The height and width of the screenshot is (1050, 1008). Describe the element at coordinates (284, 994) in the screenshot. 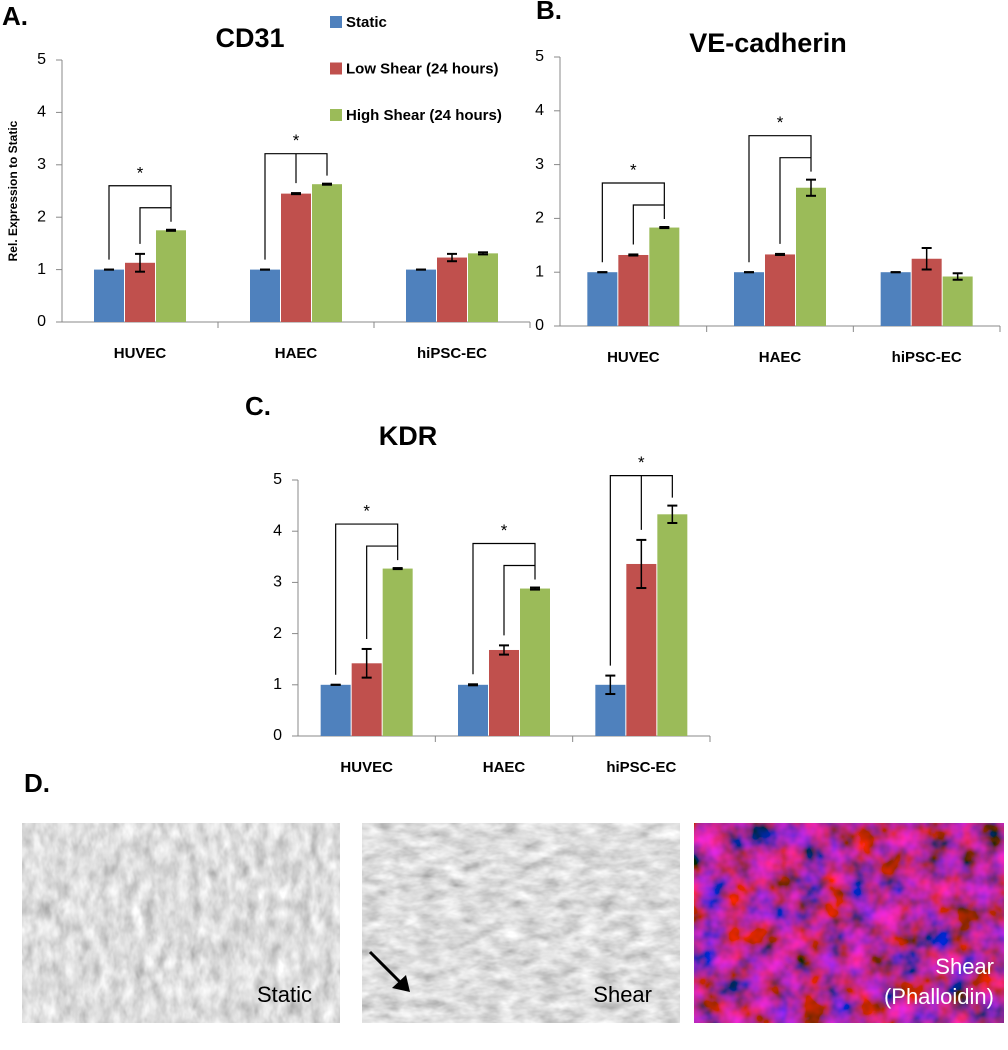

I see `caption: Static` at that location.